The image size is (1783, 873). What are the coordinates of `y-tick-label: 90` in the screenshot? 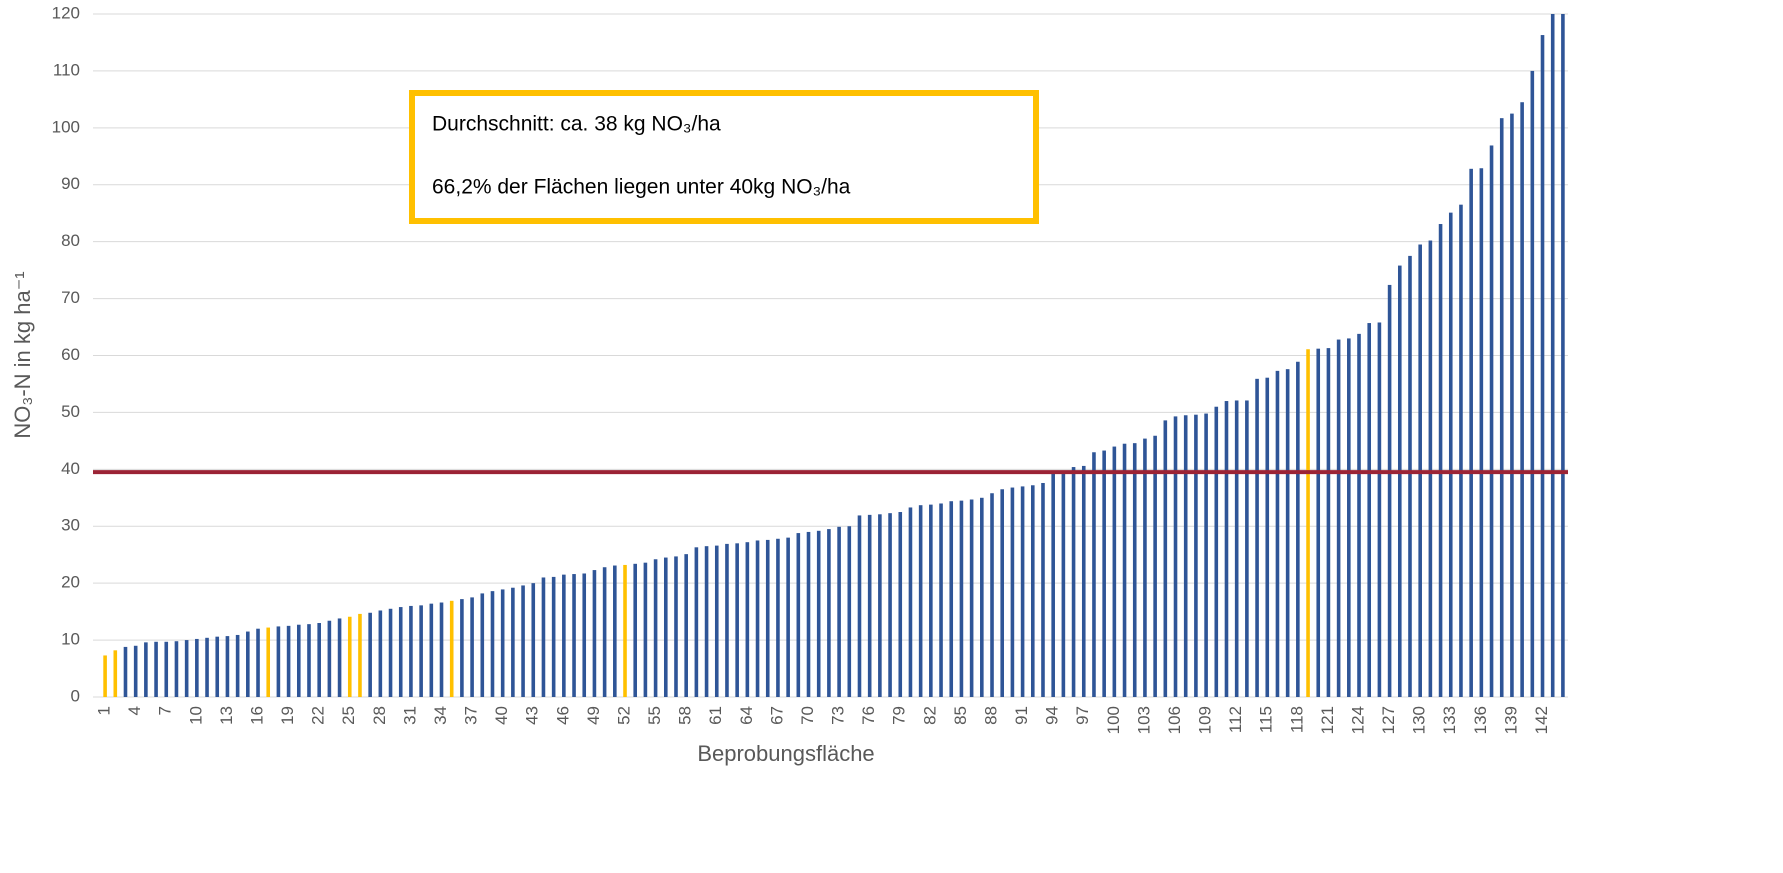 It's located at (70, 183).